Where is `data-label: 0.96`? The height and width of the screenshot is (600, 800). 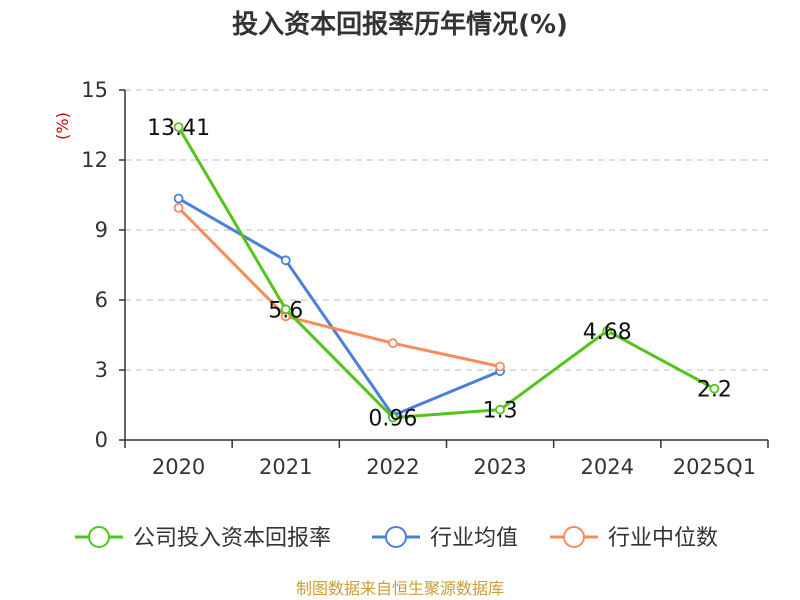 data-label: 0.96 is located at coordinates (392, 419).